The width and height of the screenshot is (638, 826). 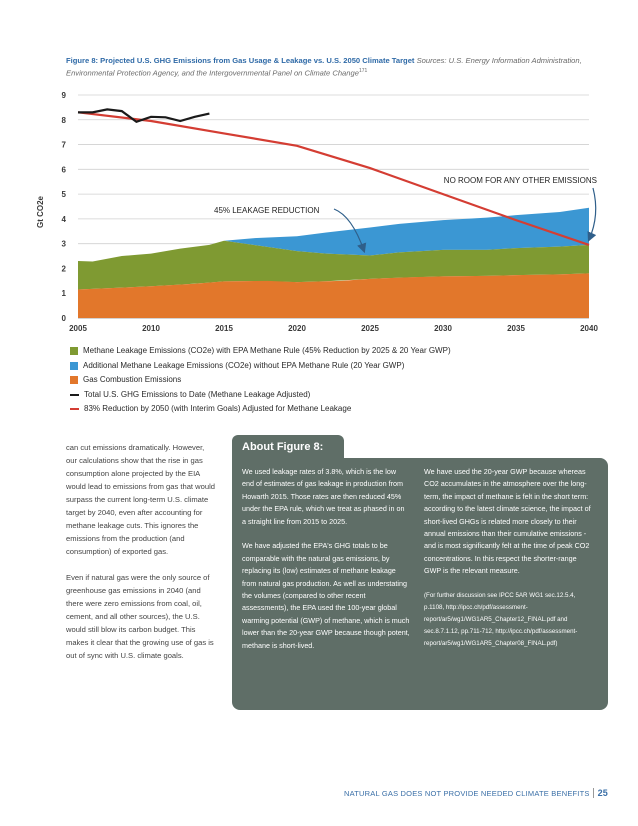 I want to click on y-tick-label: 3, so click(x=64, y=244).